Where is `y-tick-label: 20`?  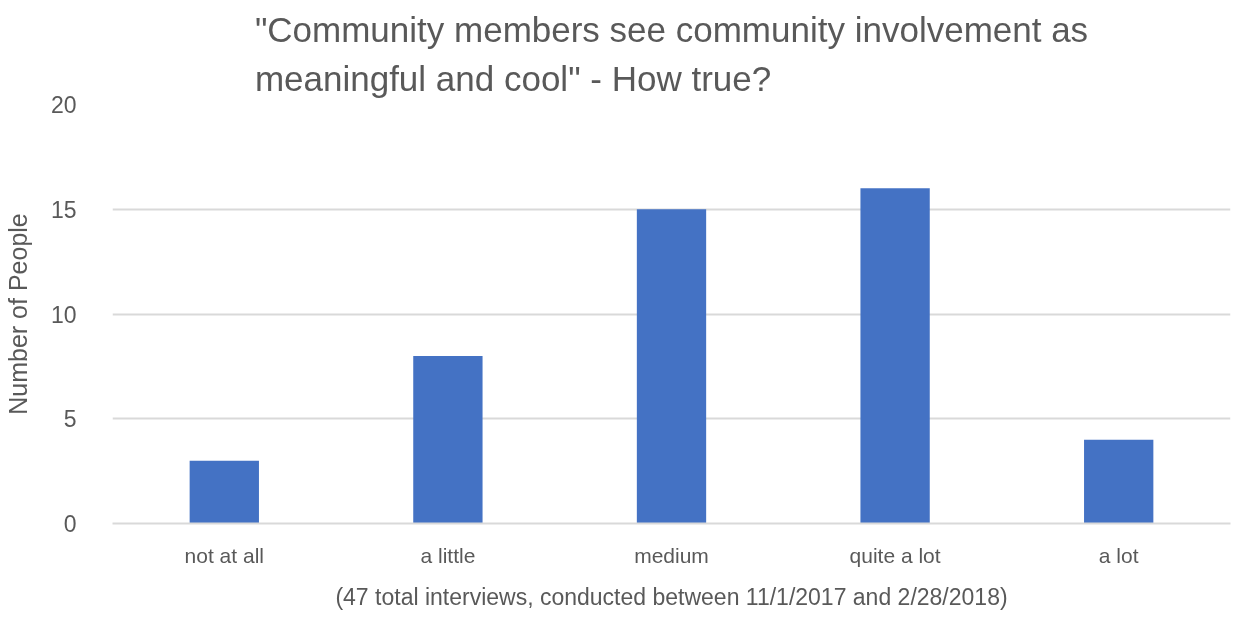
y-tick-label: 20 is located at coordinates (63, 105).